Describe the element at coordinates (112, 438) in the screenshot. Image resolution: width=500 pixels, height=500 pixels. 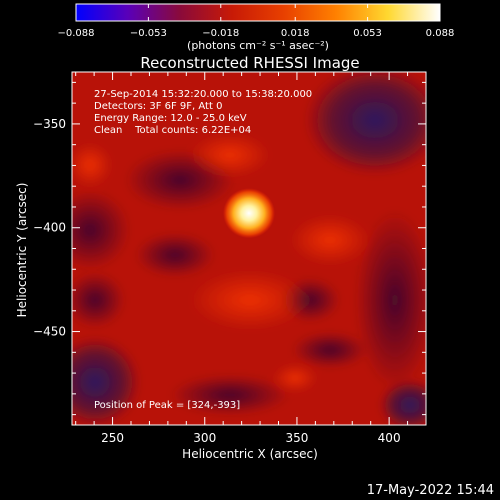
I see `x-tick-label: 250` at that location.